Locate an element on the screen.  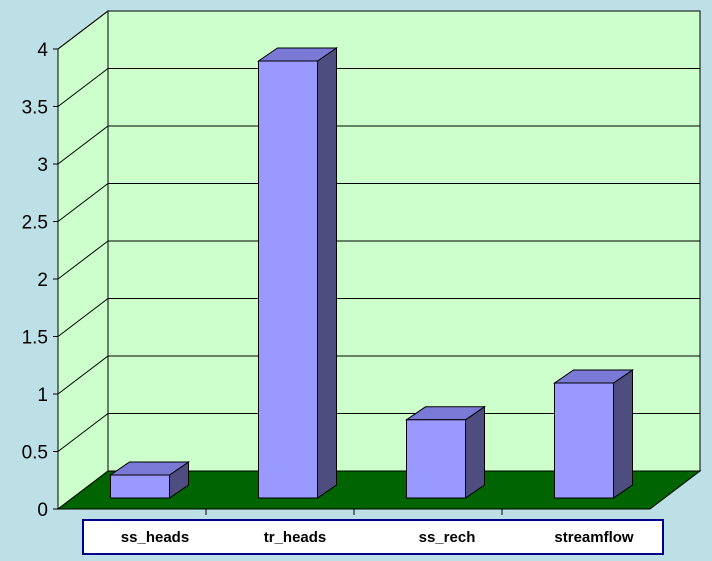
y-tick-label: 1 is located at coordinates (42, 395).